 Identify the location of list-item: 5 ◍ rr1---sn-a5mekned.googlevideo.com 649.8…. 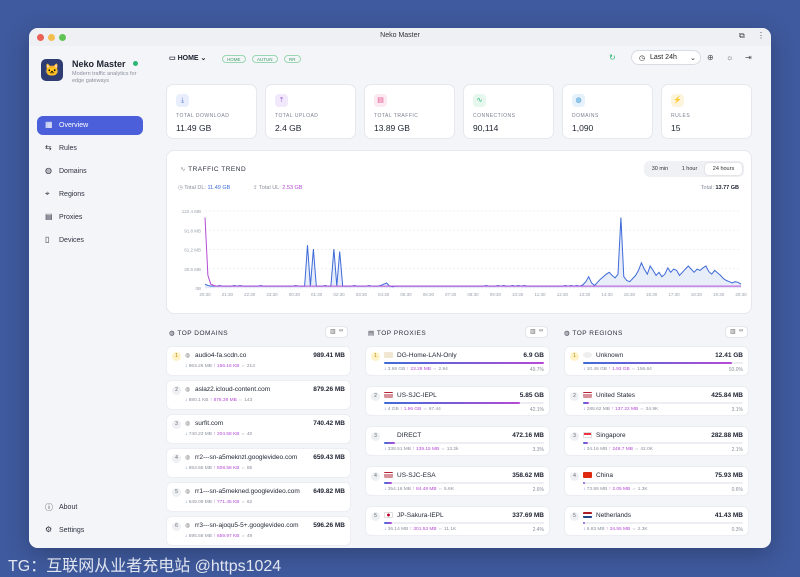
(258, 497).